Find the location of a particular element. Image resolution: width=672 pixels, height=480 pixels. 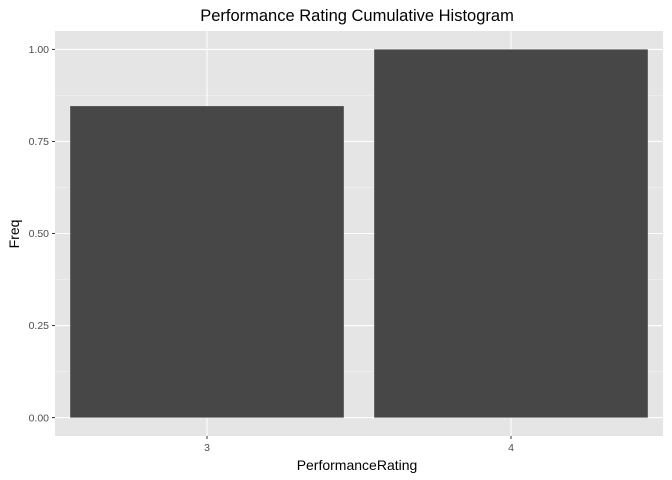

y-axis-title: Freq is located at coordinates (14, 234).